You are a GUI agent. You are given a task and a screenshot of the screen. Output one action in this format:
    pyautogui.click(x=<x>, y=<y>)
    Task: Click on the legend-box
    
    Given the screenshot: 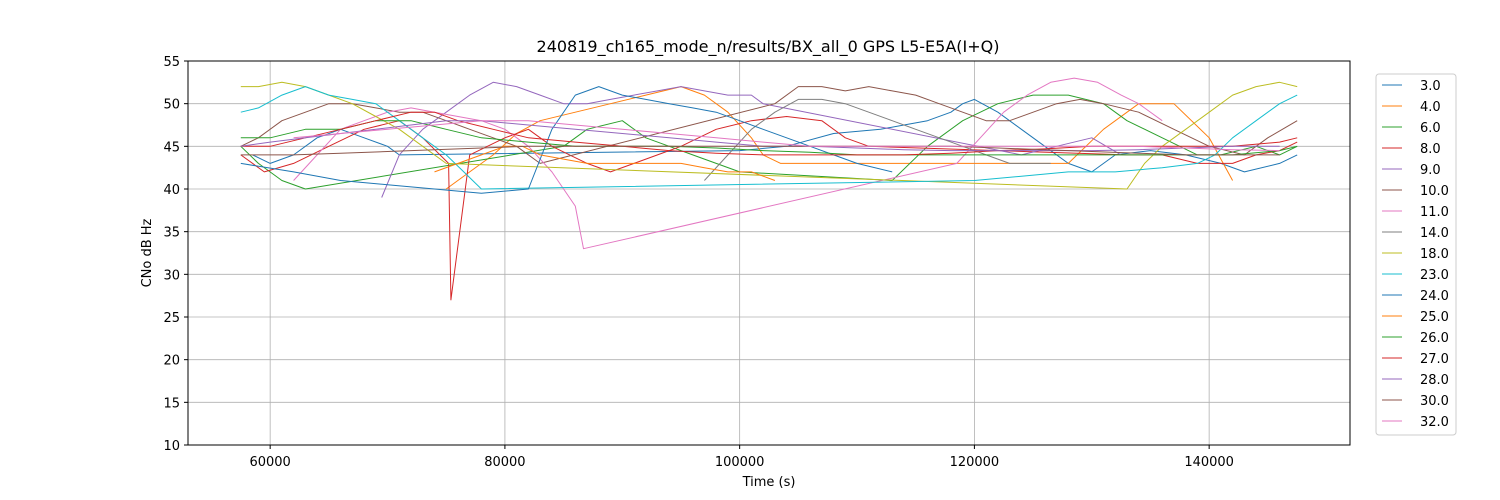 What is the action you would take?
    pyautogui.click(x=1416, y=254)
    